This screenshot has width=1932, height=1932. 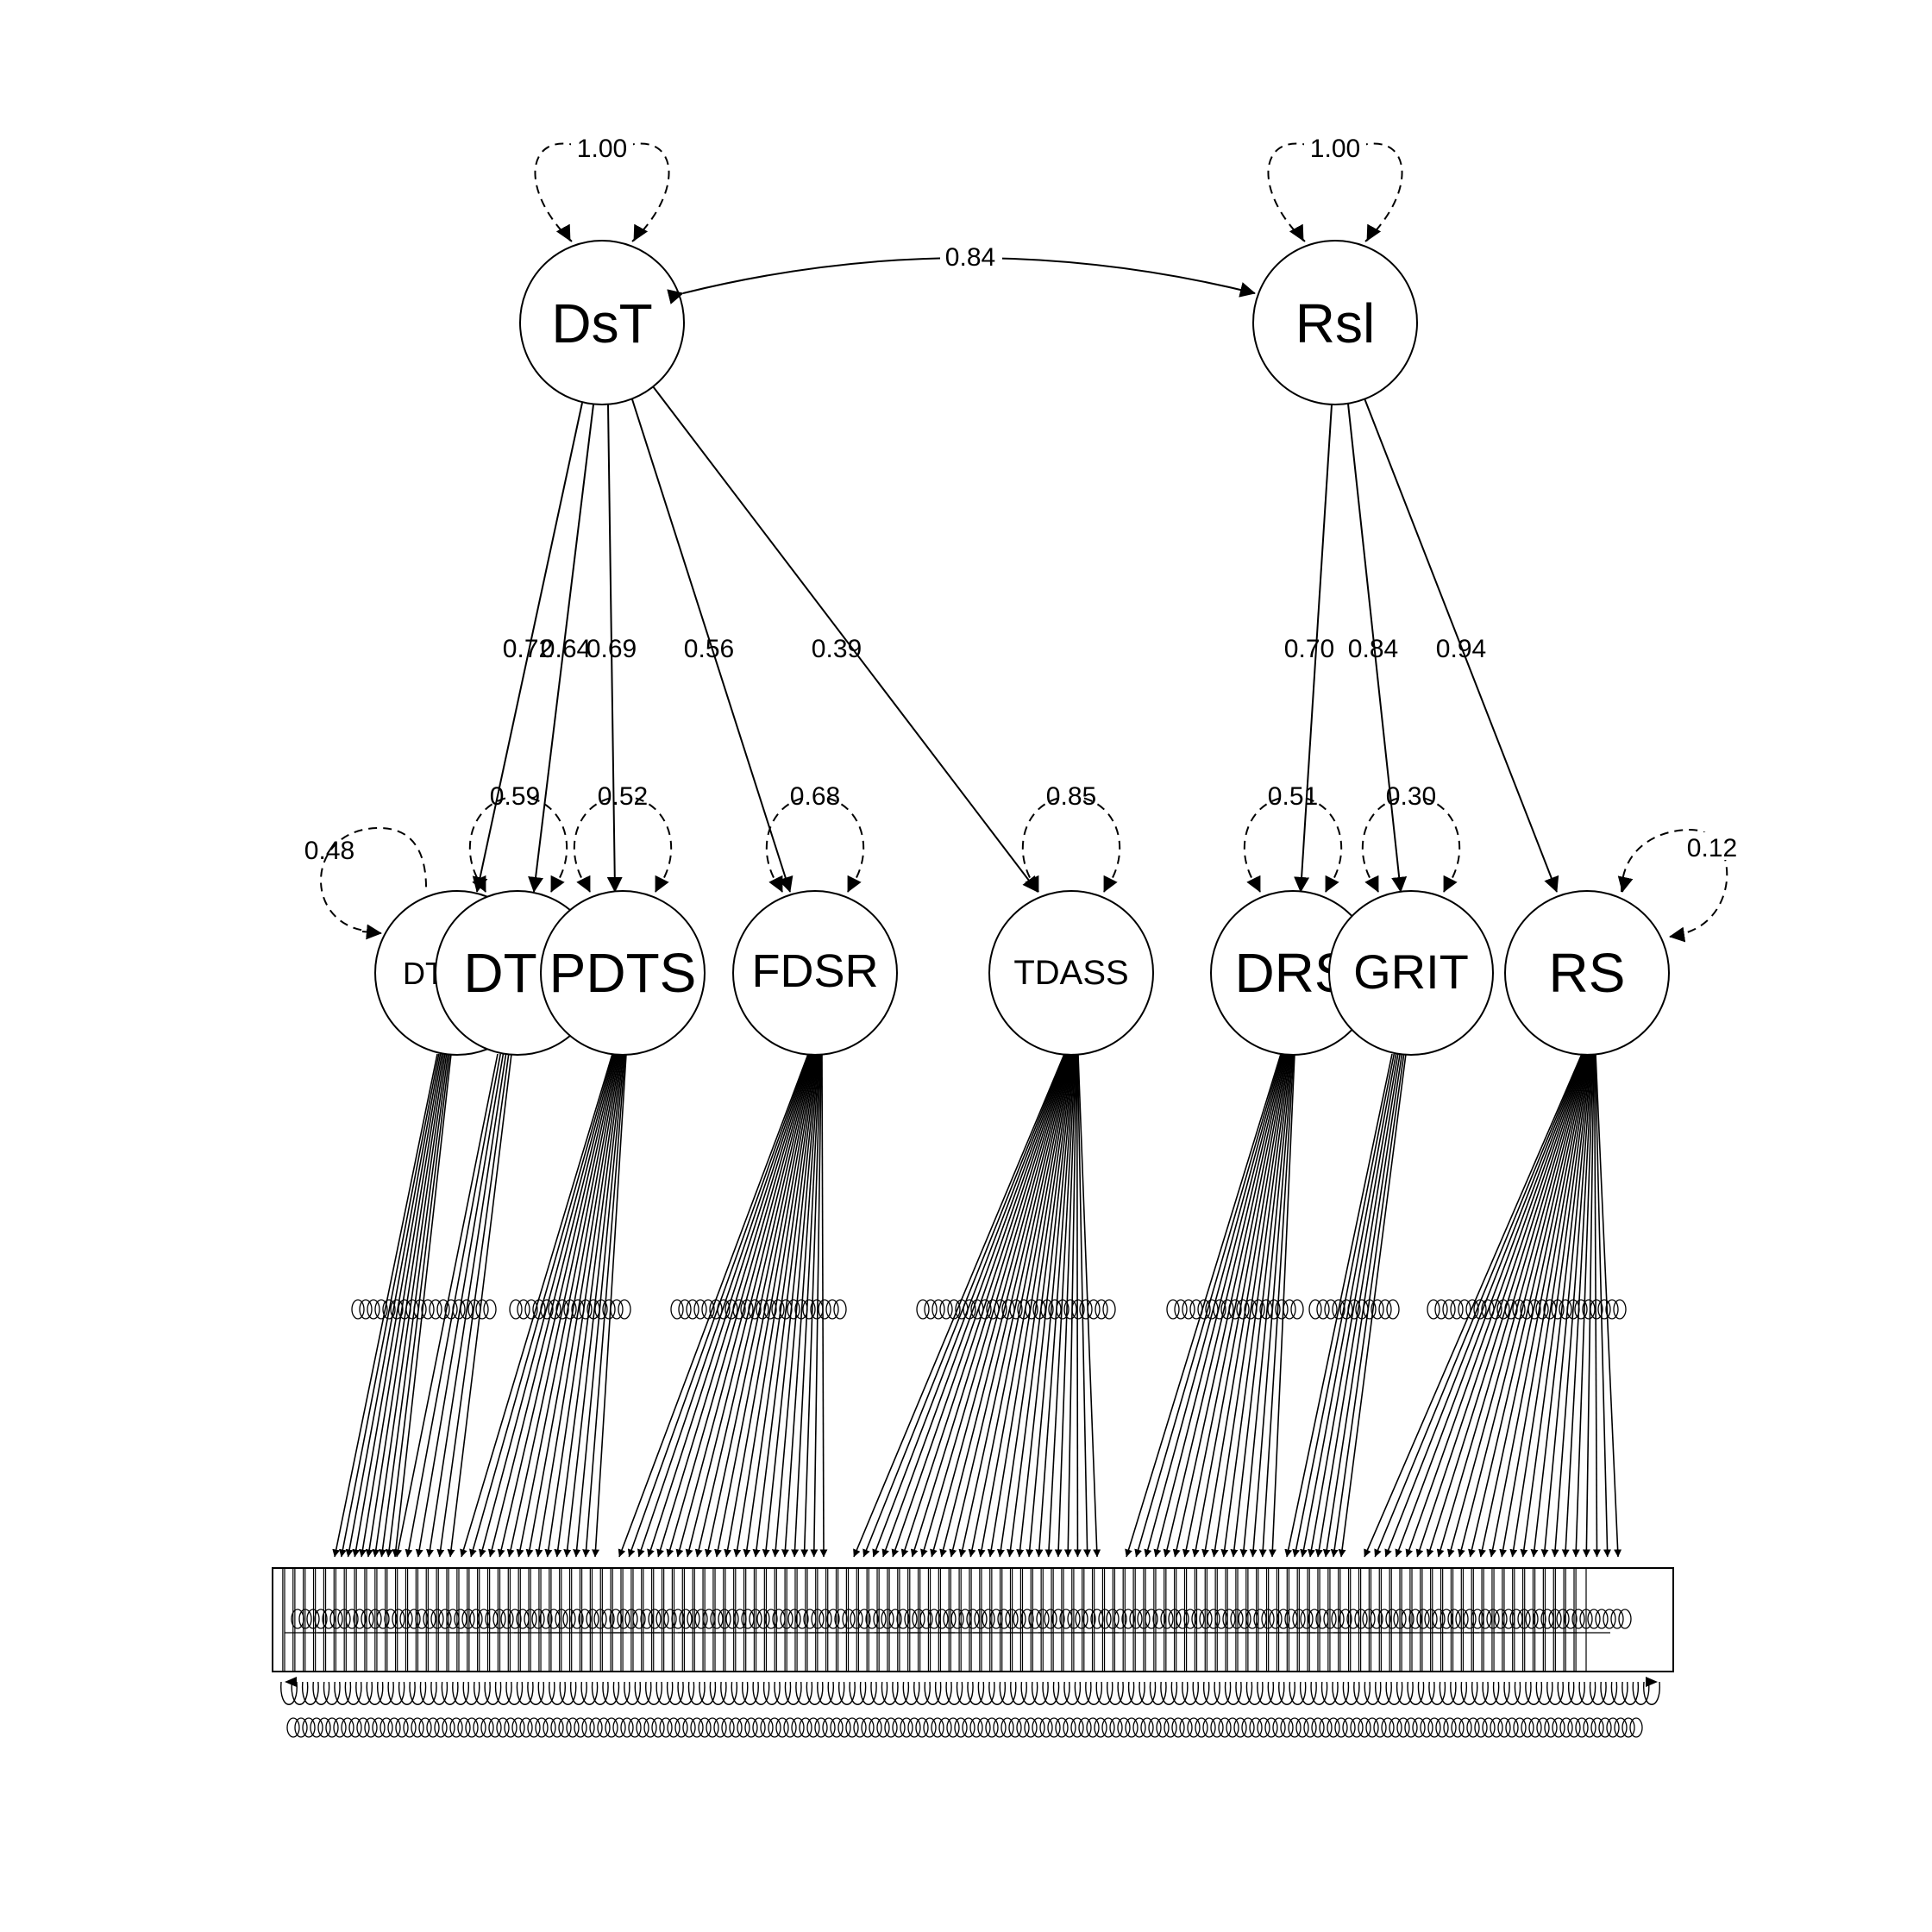 I want to click on indicator-group-rs, so click(x=1493, y=1306).